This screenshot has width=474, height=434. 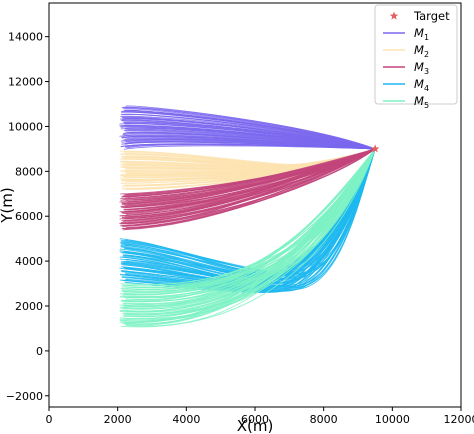 What do you see at coordinates (324, 419) in the screenshot?
I see `x-tick-label: 8000` at bounding box center [324, 419].